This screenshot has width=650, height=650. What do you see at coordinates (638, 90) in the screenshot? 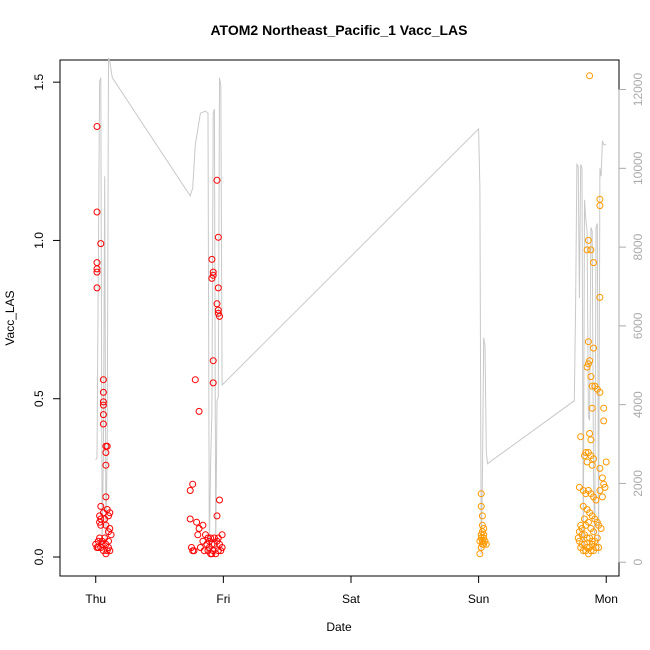
I see `right-tick-label: 12000` at bounding box center [638, 90].